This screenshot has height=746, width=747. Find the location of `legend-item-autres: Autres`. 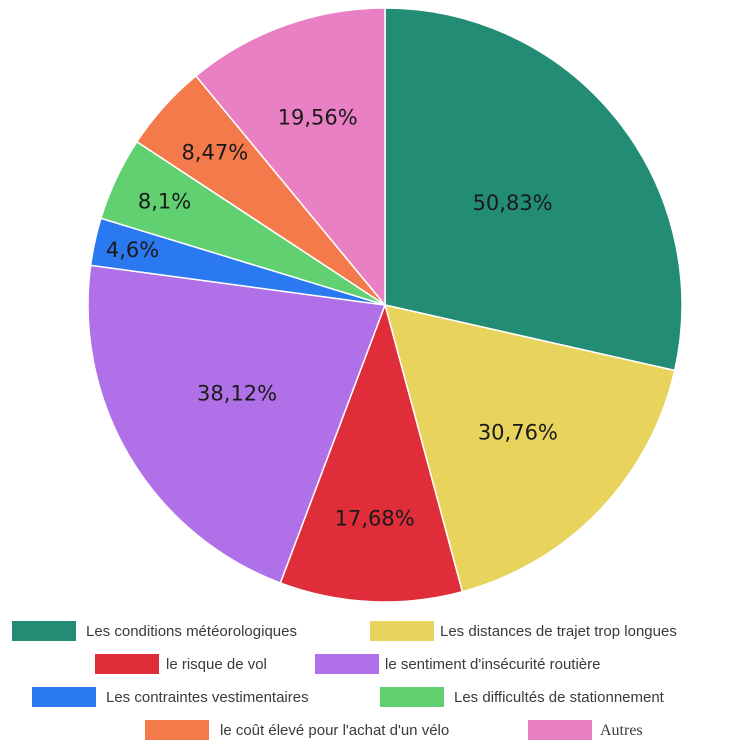

legend-item-autres: Autres is located at coordinates (585, 730).